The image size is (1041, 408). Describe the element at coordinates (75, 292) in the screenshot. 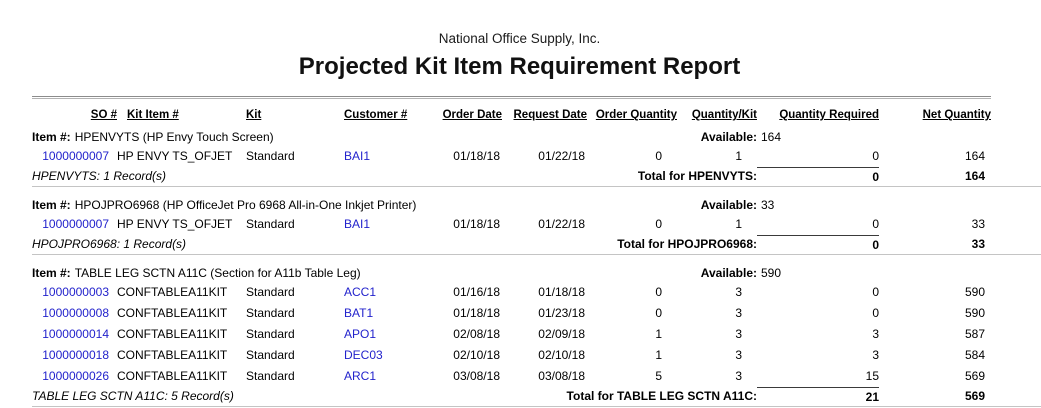

I see `so-number-link: 1000000003` at that location.